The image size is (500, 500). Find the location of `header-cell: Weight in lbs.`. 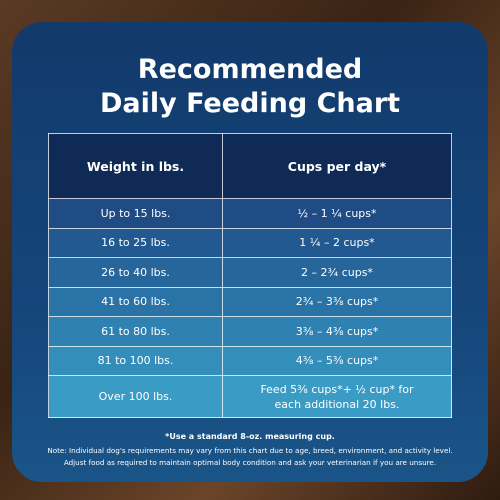

header-cell: Weight in lbs. is located at coordinates (135, 166).